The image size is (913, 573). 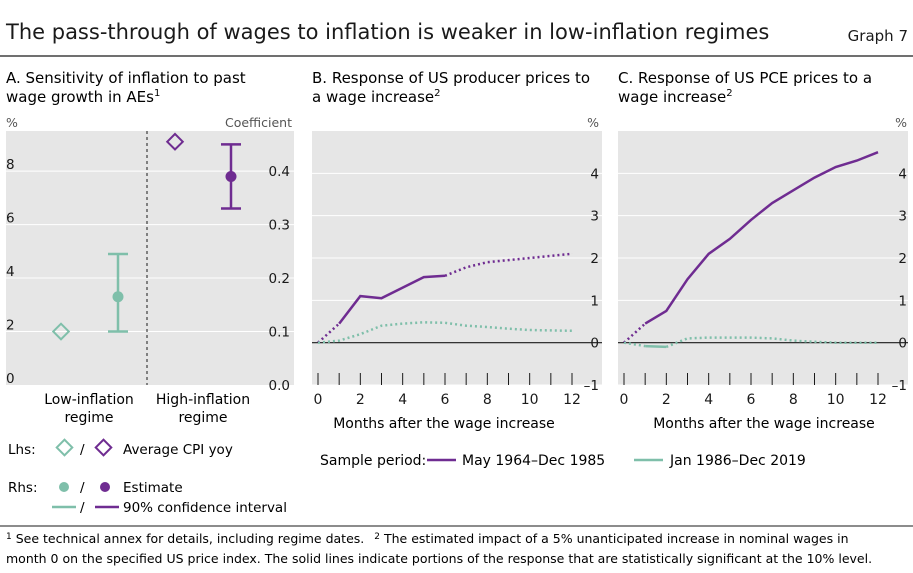 What do you see at coordinates (444, 424) in the screenshot?
I see `panel-b-xlabel: Months after the wage increase` at bounding box center [444, 424].